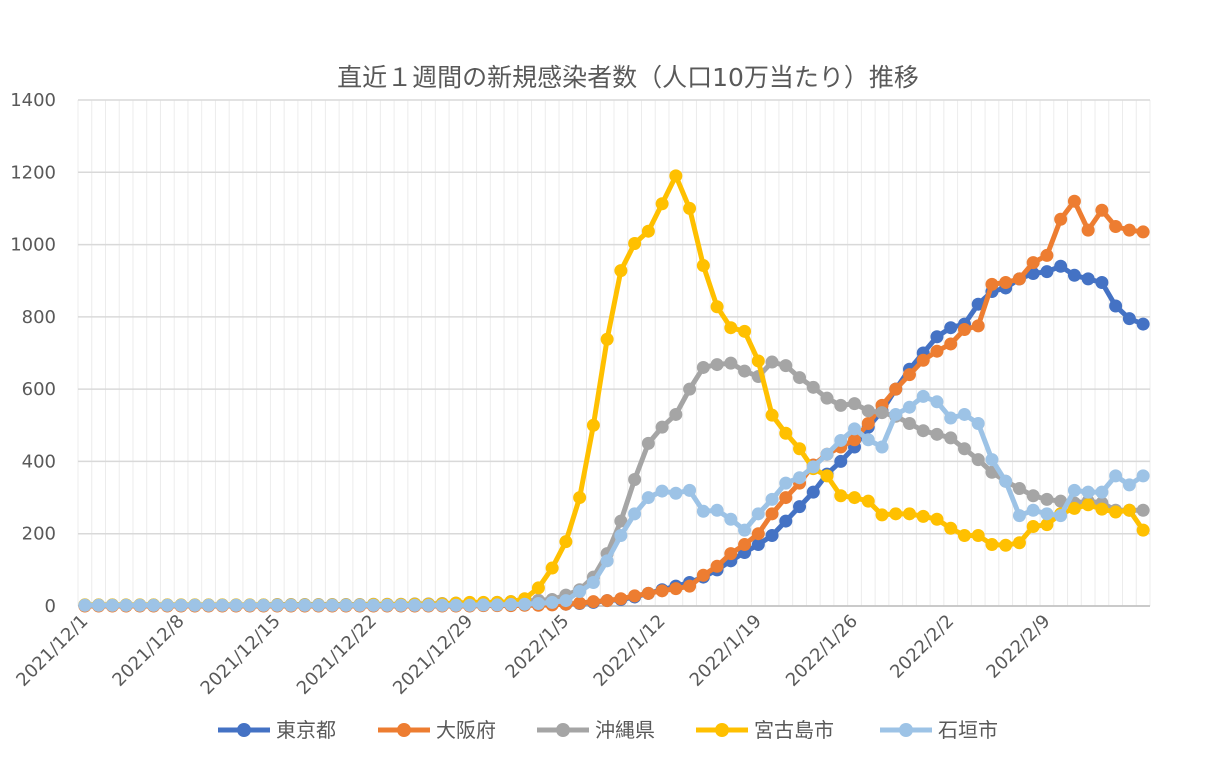 The width and height of the screenshot is (1217, 757). I want to click on y-tick-label: 1000, so click(33, 245).